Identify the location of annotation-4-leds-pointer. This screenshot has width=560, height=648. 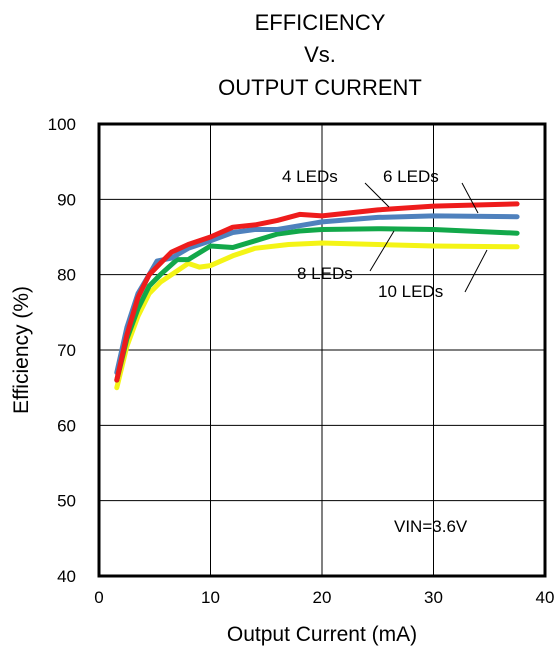
(377, 195).